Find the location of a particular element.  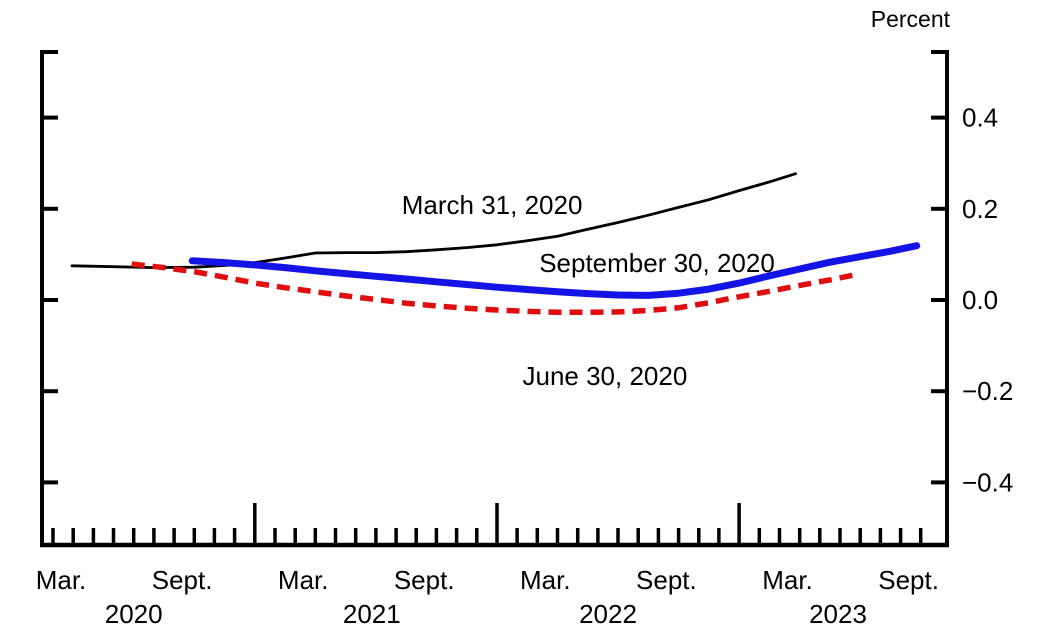

y-tick-label: 0.0 is located at coordinates (980, 300).